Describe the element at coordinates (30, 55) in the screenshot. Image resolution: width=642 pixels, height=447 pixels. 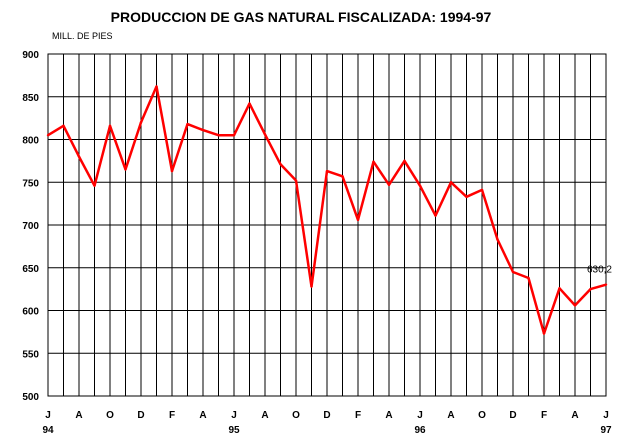
I see `y-tick-label: 900` at that location.